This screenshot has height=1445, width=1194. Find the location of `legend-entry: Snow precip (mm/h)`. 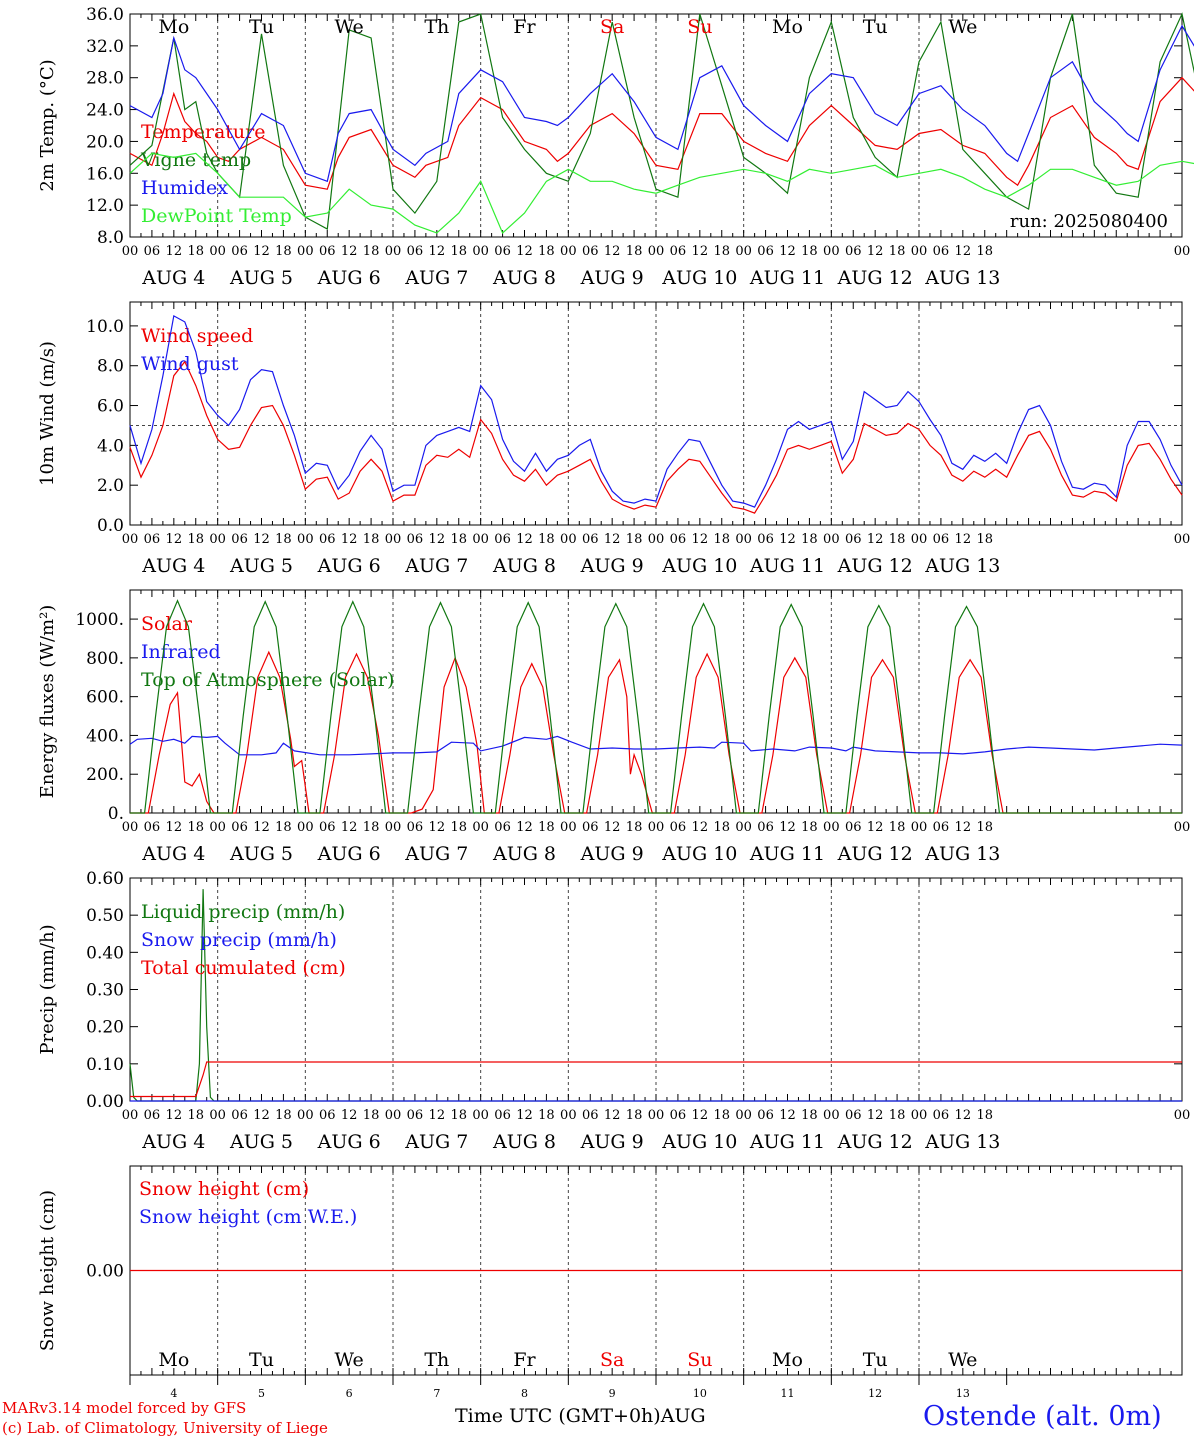

legend-entry: Snow precip (mm/h) is located at coordinates (239, 940).